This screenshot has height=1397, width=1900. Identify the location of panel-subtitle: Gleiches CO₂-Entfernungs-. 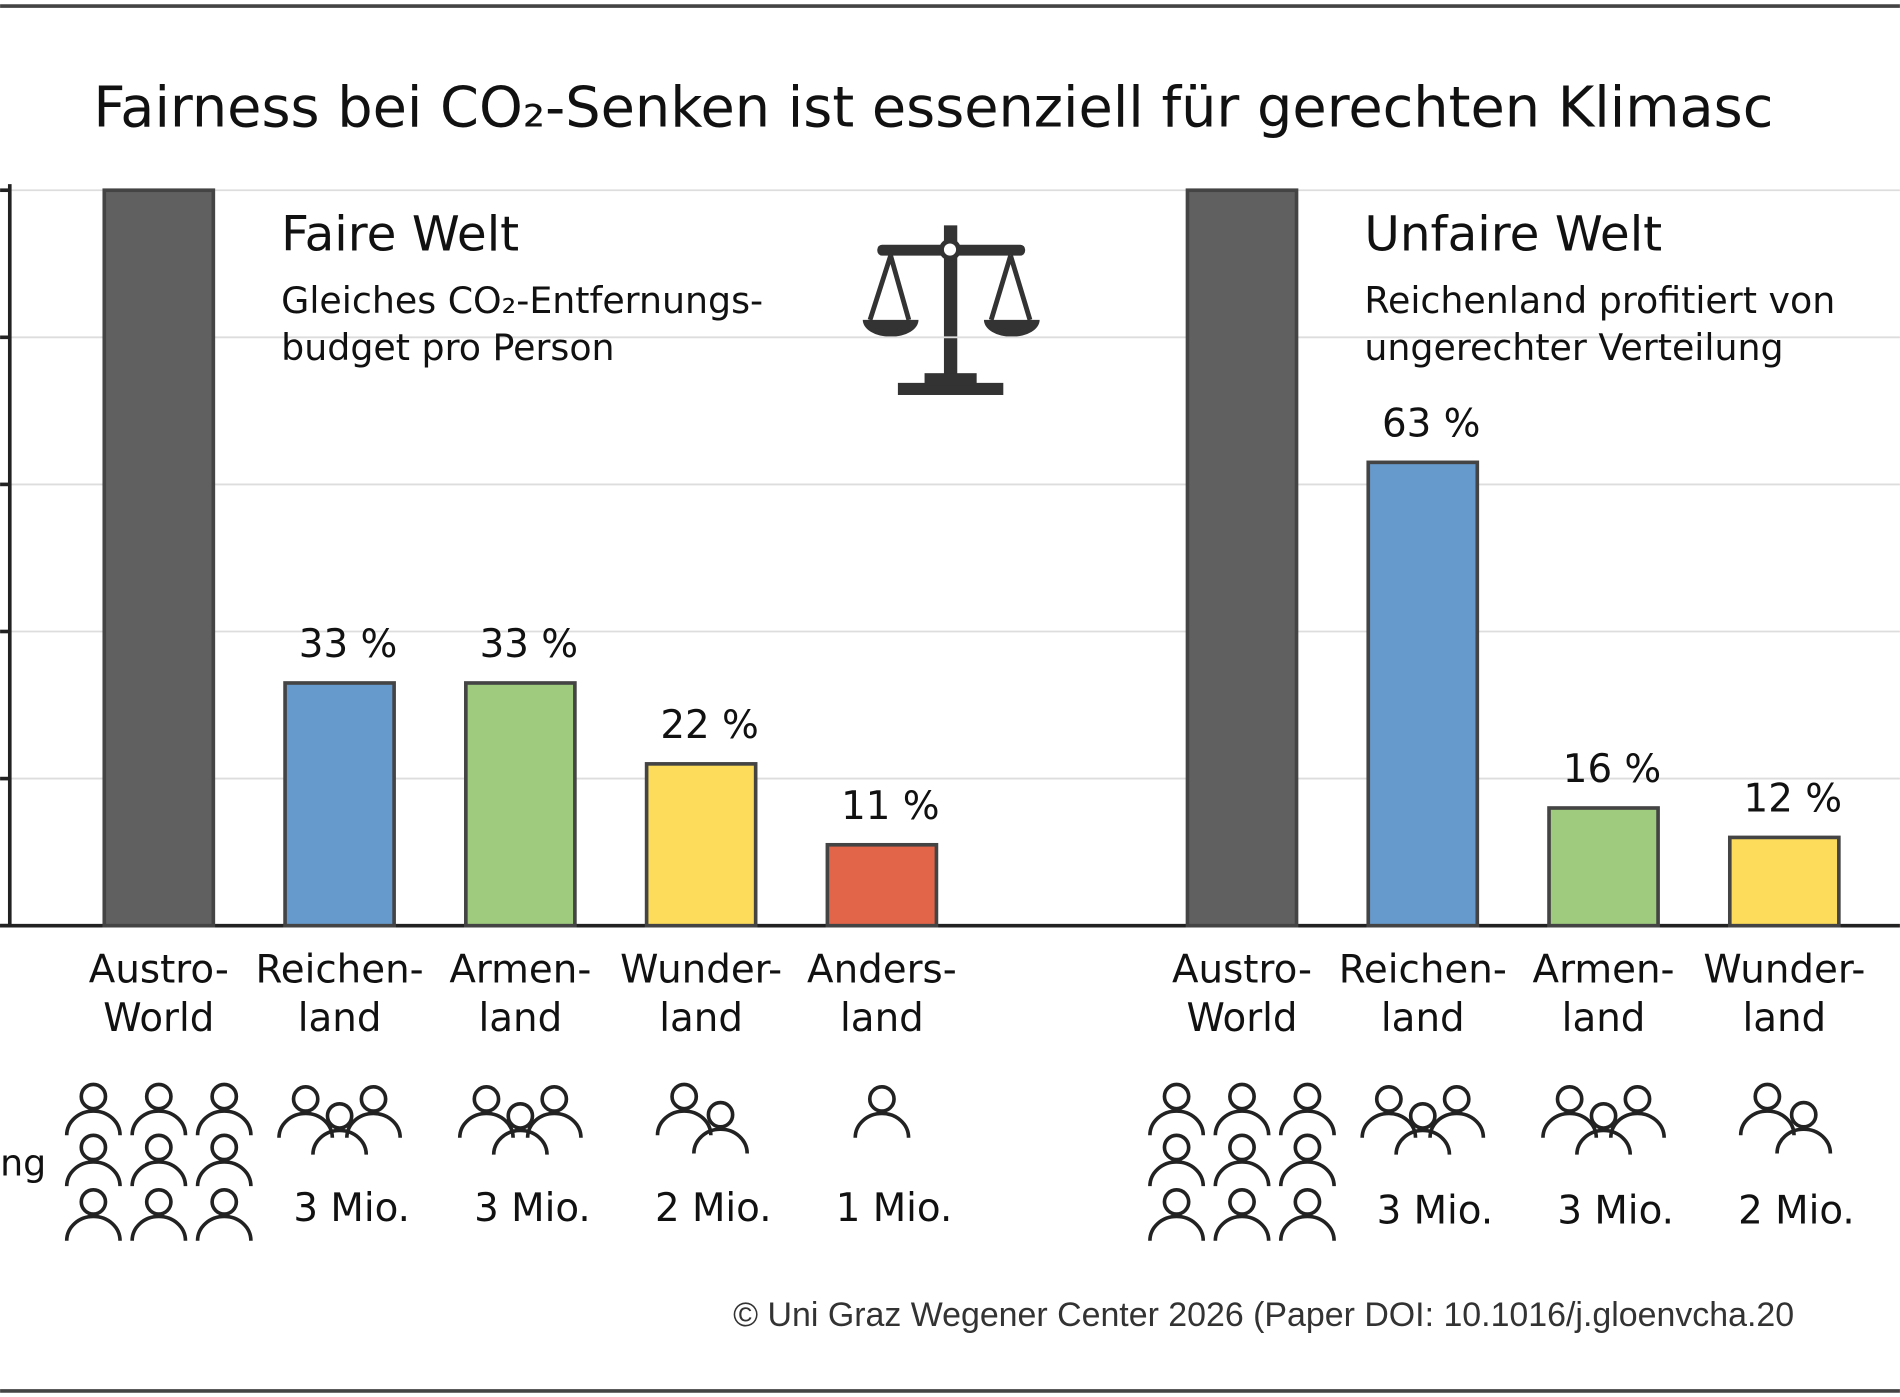
(522, 300).